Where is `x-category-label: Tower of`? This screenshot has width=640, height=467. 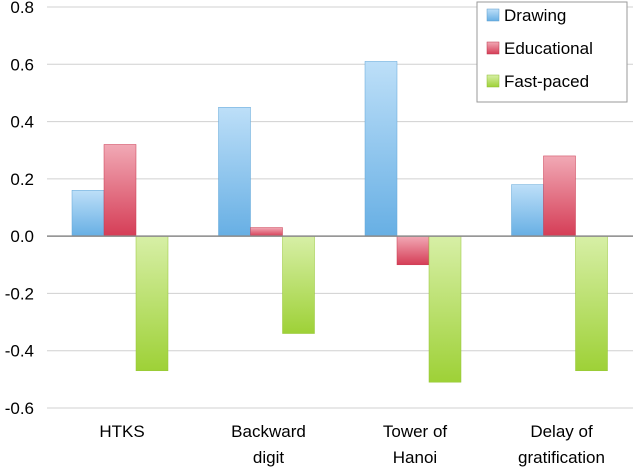 x-category-label: Tower of is located at coordinates (415, 431).